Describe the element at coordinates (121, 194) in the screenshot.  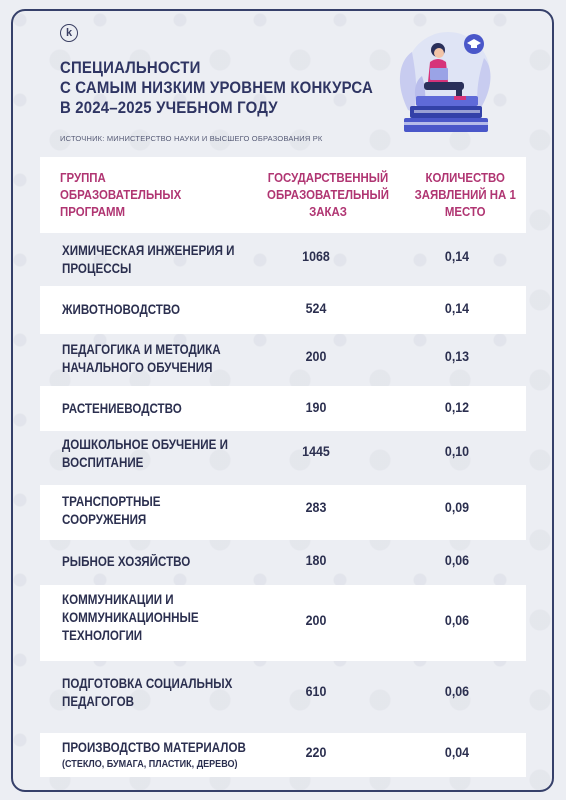
I see `column-header-program-group: ГРУППА ОБРАЗОВАТЕЛЬНЫХ ПРОГРАММ` at that location.